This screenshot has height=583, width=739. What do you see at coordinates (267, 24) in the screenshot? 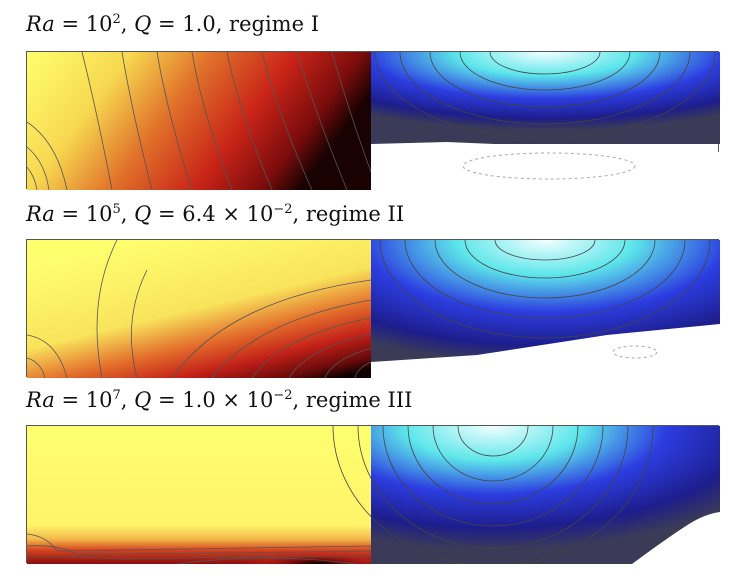
I see `regime-label: , regime I` at bounding box center [267, 24].